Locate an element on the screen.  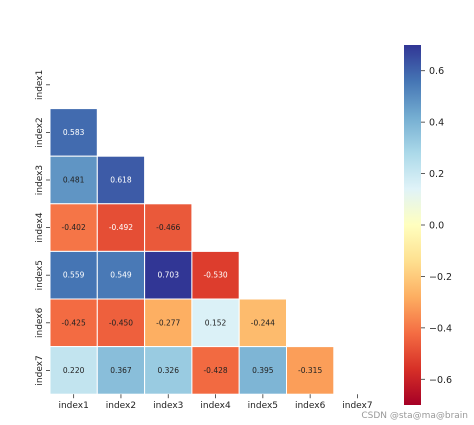
cell-value-label: -0.428 is located at coordinates (215, 370).